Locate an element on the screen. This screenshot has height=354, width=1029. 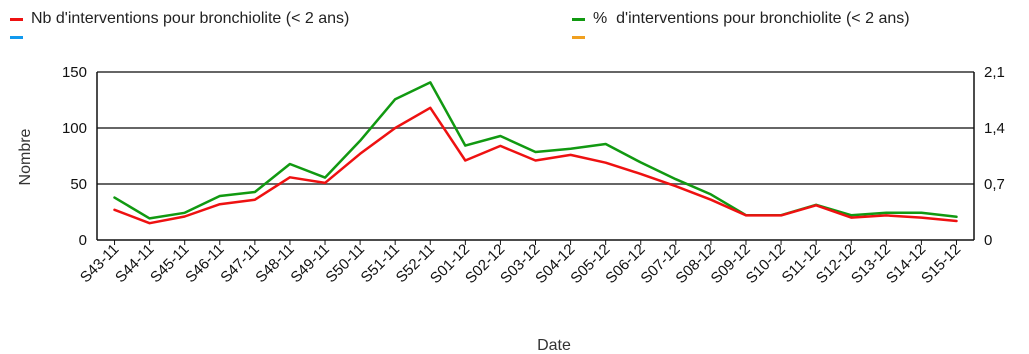
x-tick-label: S15-12 is located at coordinates (941, 264).